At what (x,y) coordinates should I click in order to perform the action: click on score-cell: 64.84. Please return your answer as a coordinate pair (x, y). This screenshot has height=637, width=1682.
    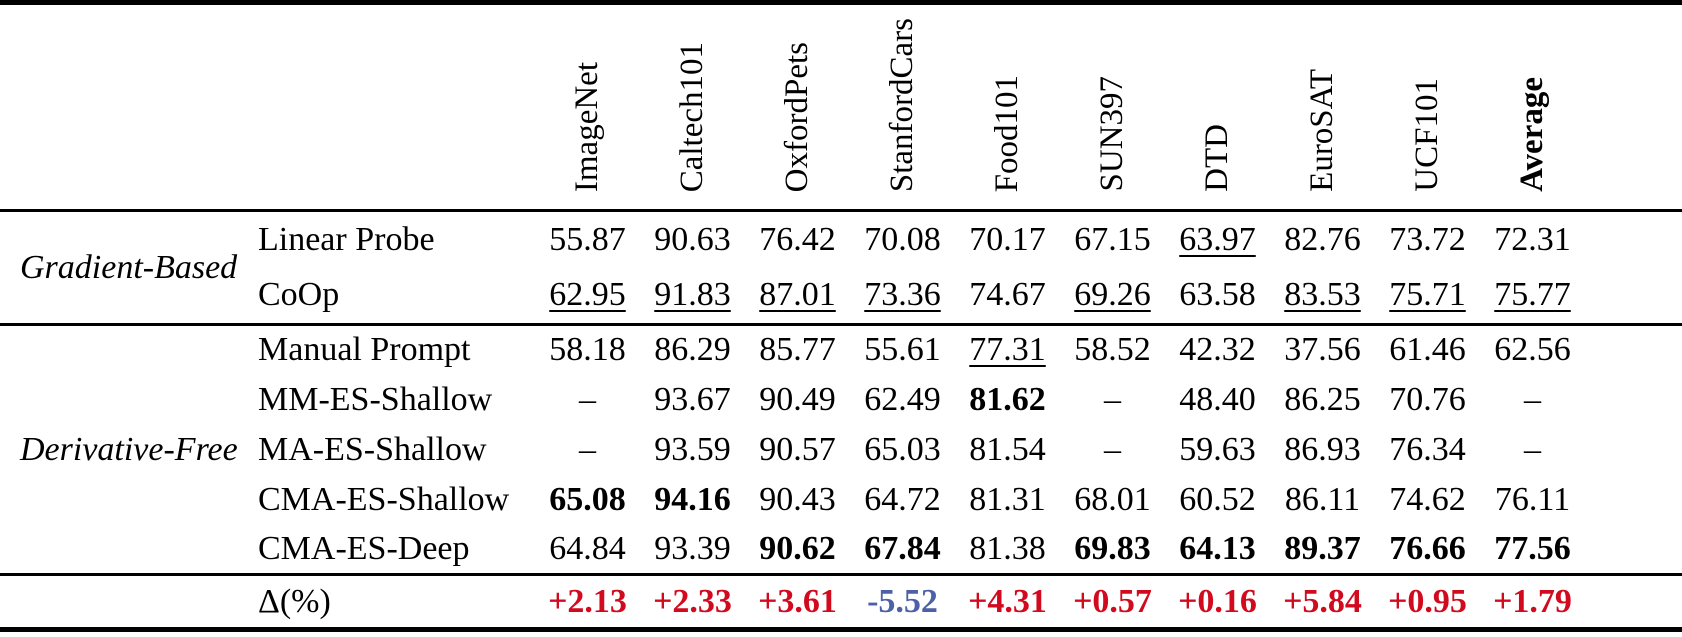
    Looking at the image, I should click on (587, 548).